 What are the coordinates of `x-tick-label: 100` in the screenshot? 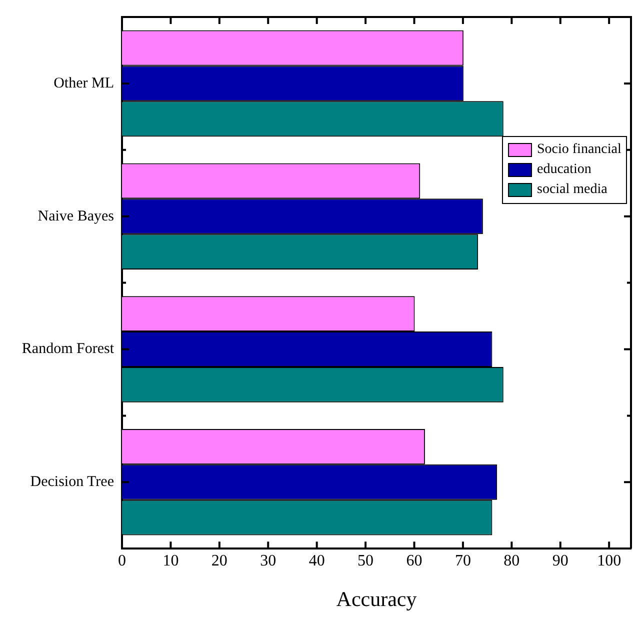 It's located at (609, 561).